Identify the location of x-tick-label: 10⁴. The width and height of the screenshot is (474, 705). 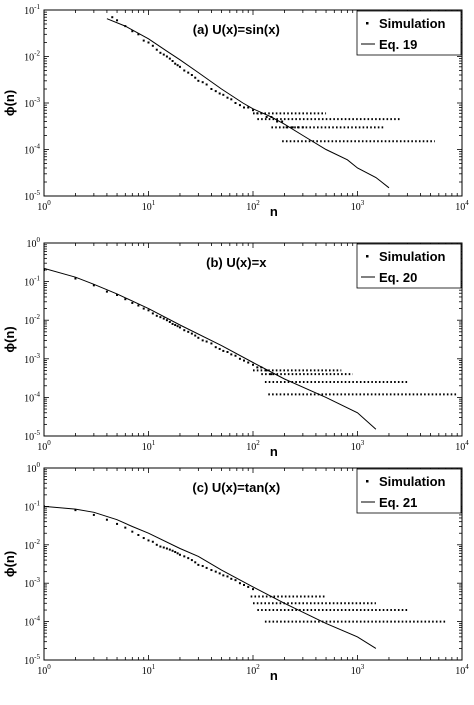
(462, 206).